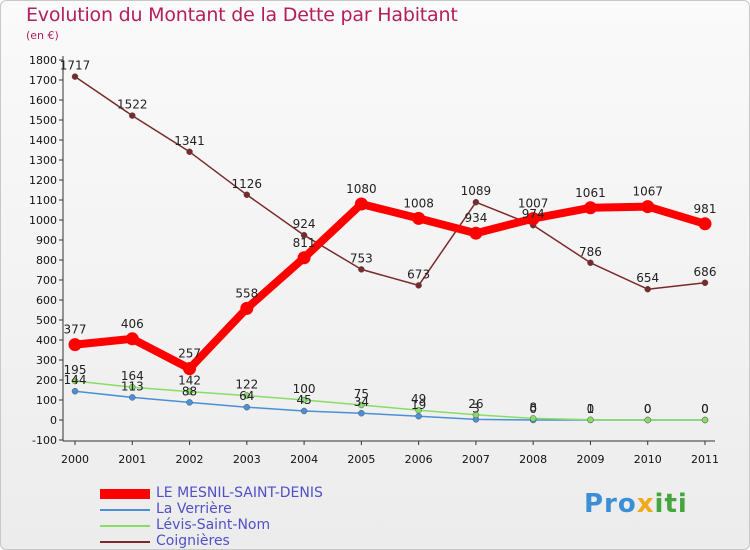  What do you see at coordinates (75, 330) in the screenshot?
I see `data-label: 377` at bounding box center [75, 330].